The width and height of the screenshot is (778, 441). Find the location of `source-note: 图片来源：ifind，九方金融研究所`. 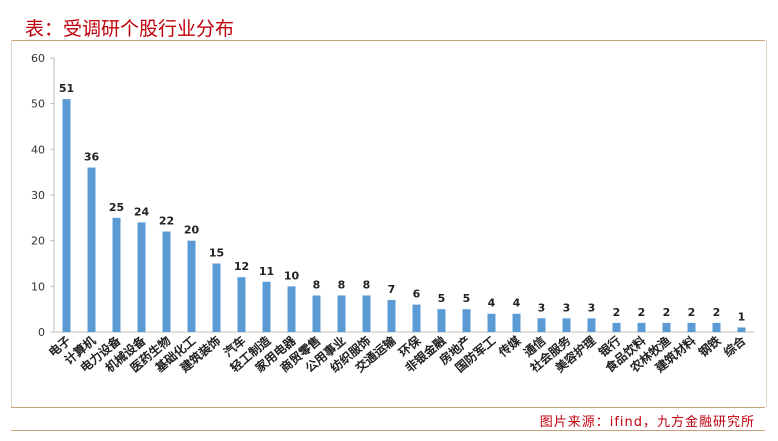

source-note: 图片来源：ifind，九方金融研究所 is located at coordinates (647, 422).